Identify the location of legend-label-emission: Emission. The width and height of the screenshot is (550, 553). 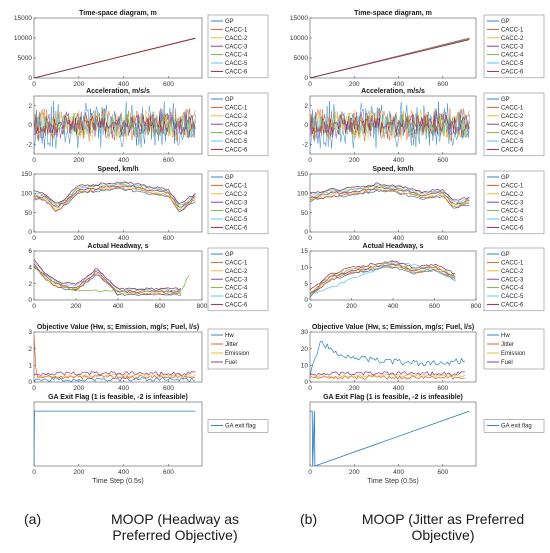
(237, 354).